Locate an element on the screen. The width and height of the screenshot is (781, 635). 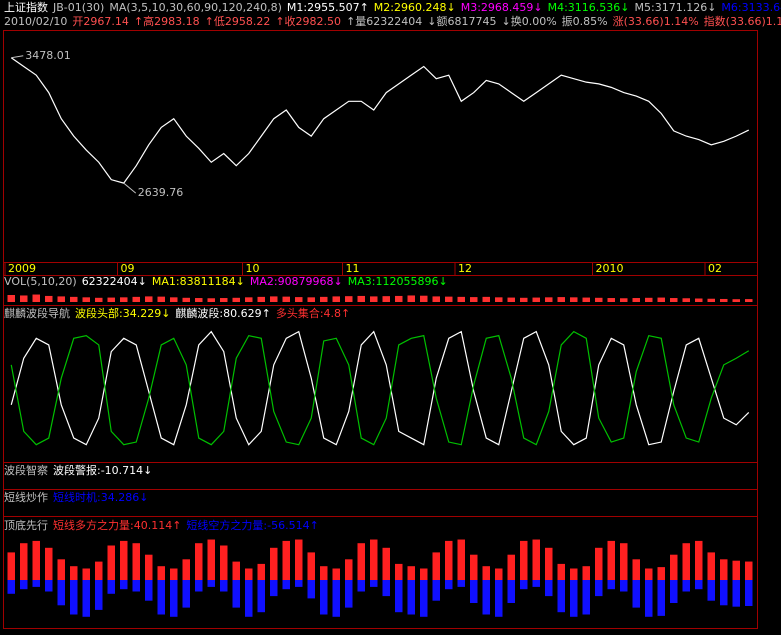
info-item: ↓额6817745 is located at coordinates (461, 21).